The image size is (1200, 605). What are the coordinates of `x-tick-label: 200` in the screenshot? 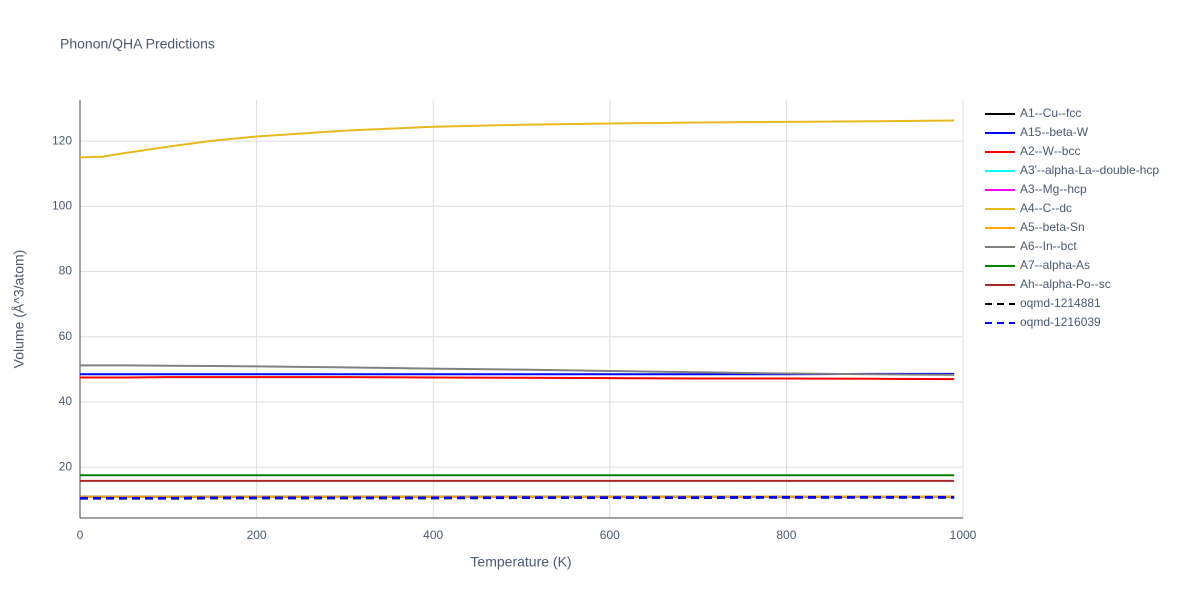 It's located at (257, 535).